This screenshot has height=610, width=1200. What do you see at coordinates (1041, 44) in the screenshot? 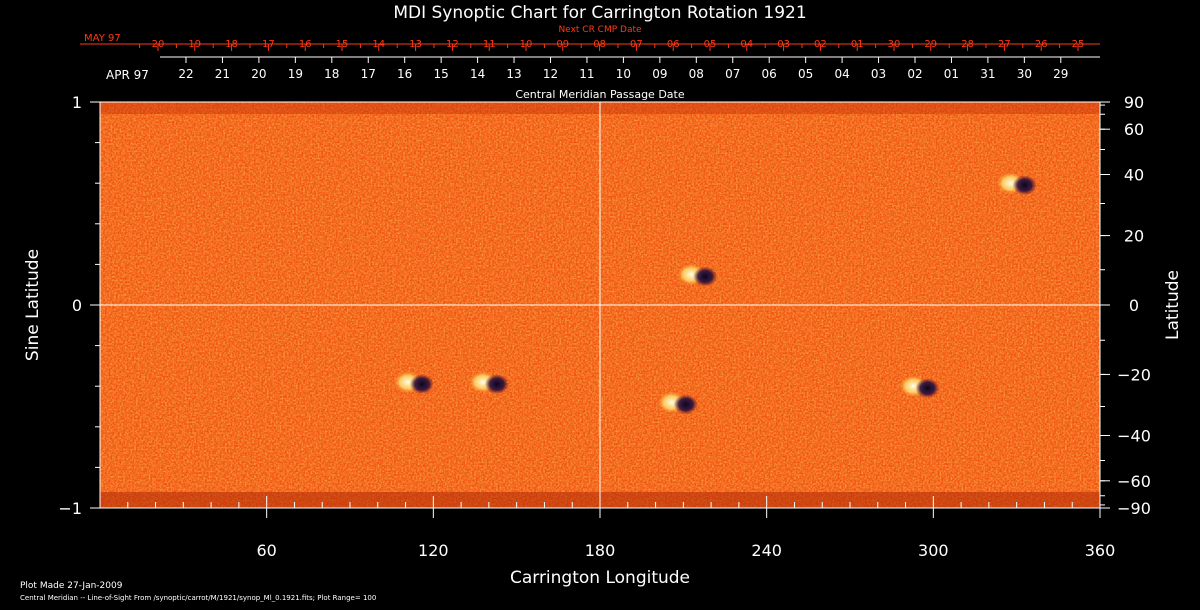
I see `top-tick-label: 26` at bounding box center [1041, 44].